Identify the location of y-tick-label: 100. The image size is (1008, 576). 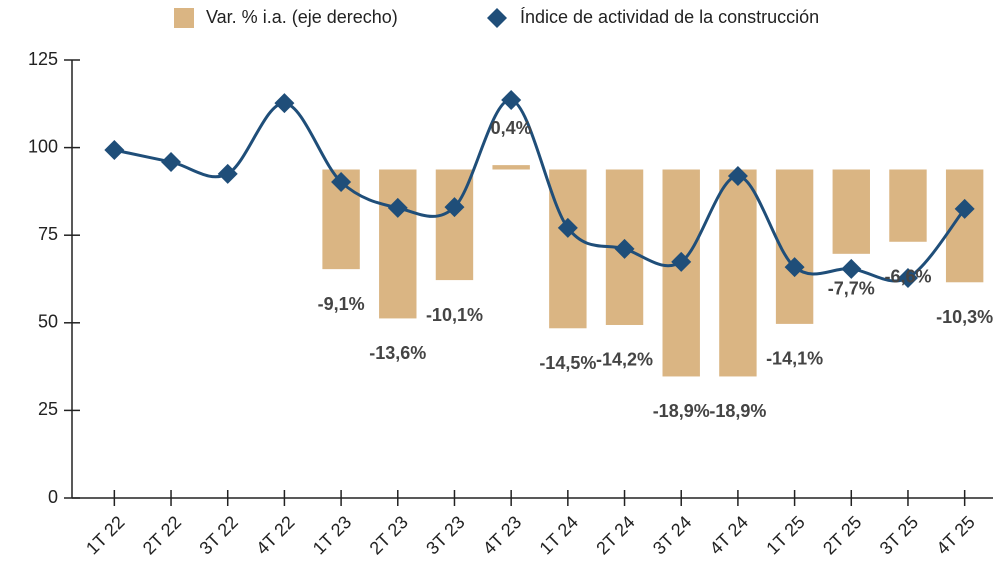
(43, 146).